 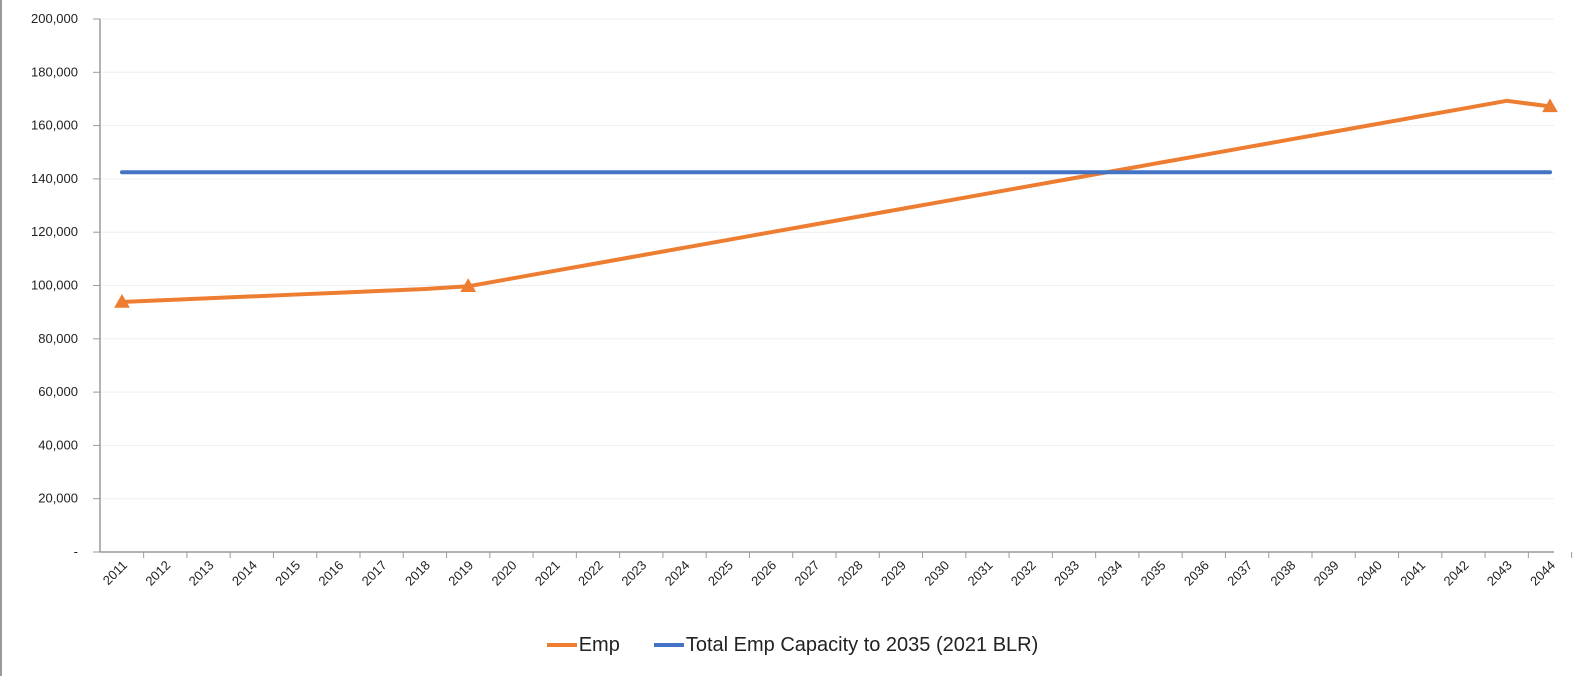 I want to click on chart-border, so click(x=1, y=338).